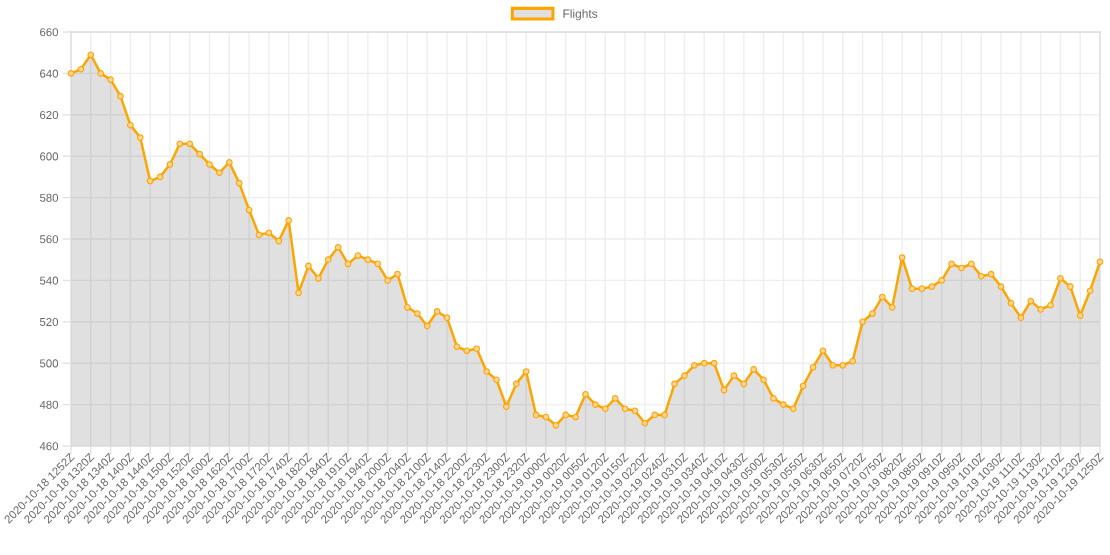  Describe the element at coordinates (49, 73) in the screenshot. I see `y-tick-label: 640` at that location.